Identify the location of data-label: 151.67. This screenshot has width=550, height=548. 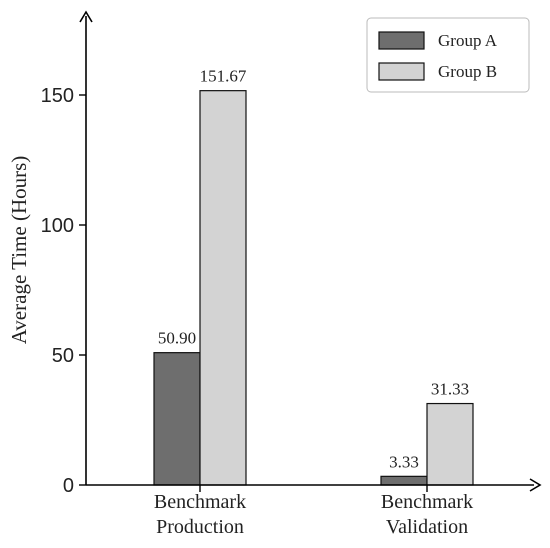
(223, 76).